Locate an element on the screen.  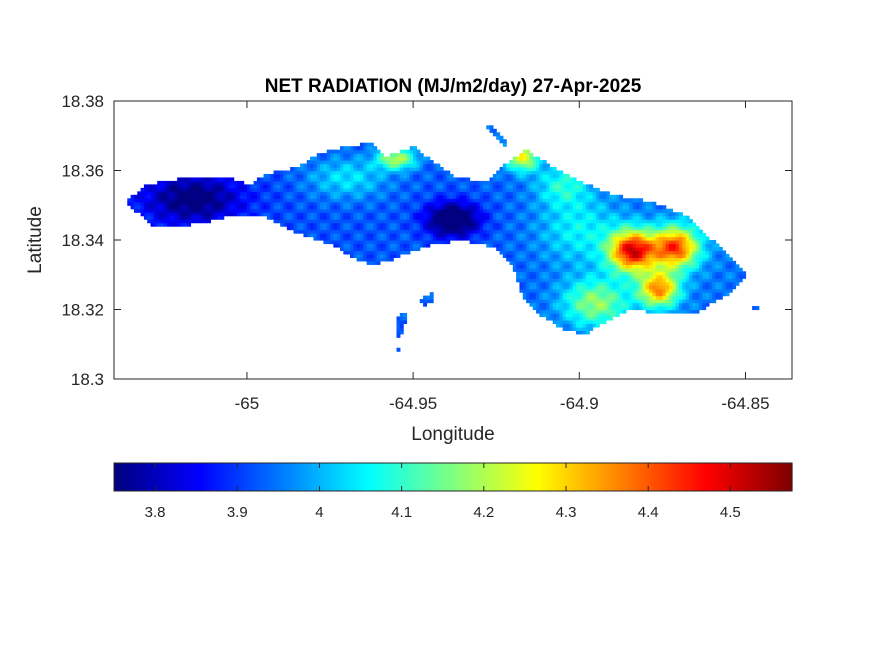
colorbar: 3.8 3.9 4 4.1 4.2 4.3 4.4 4.5 is located at coordinates (453, 491).